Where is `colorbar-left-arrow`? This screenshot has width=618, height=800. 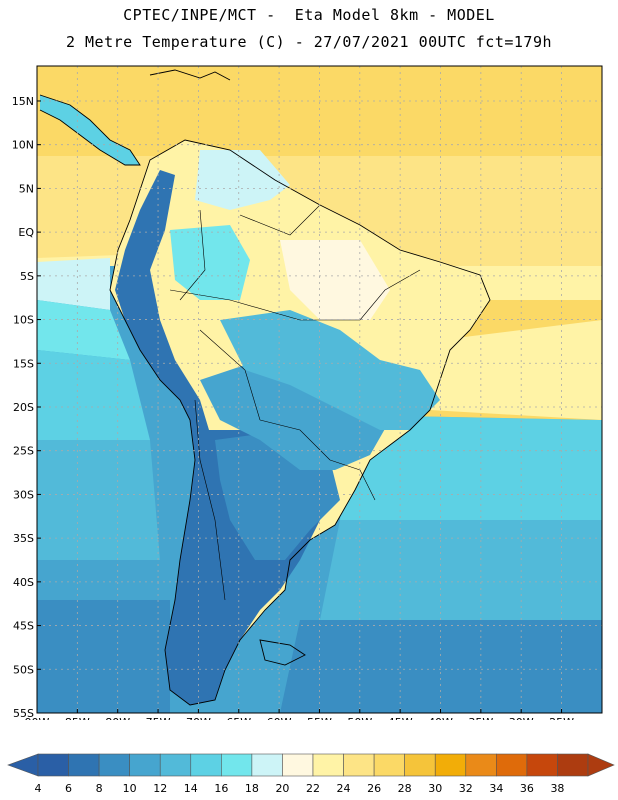 colorbar-left-arrow is located at coordinates (23, 765).